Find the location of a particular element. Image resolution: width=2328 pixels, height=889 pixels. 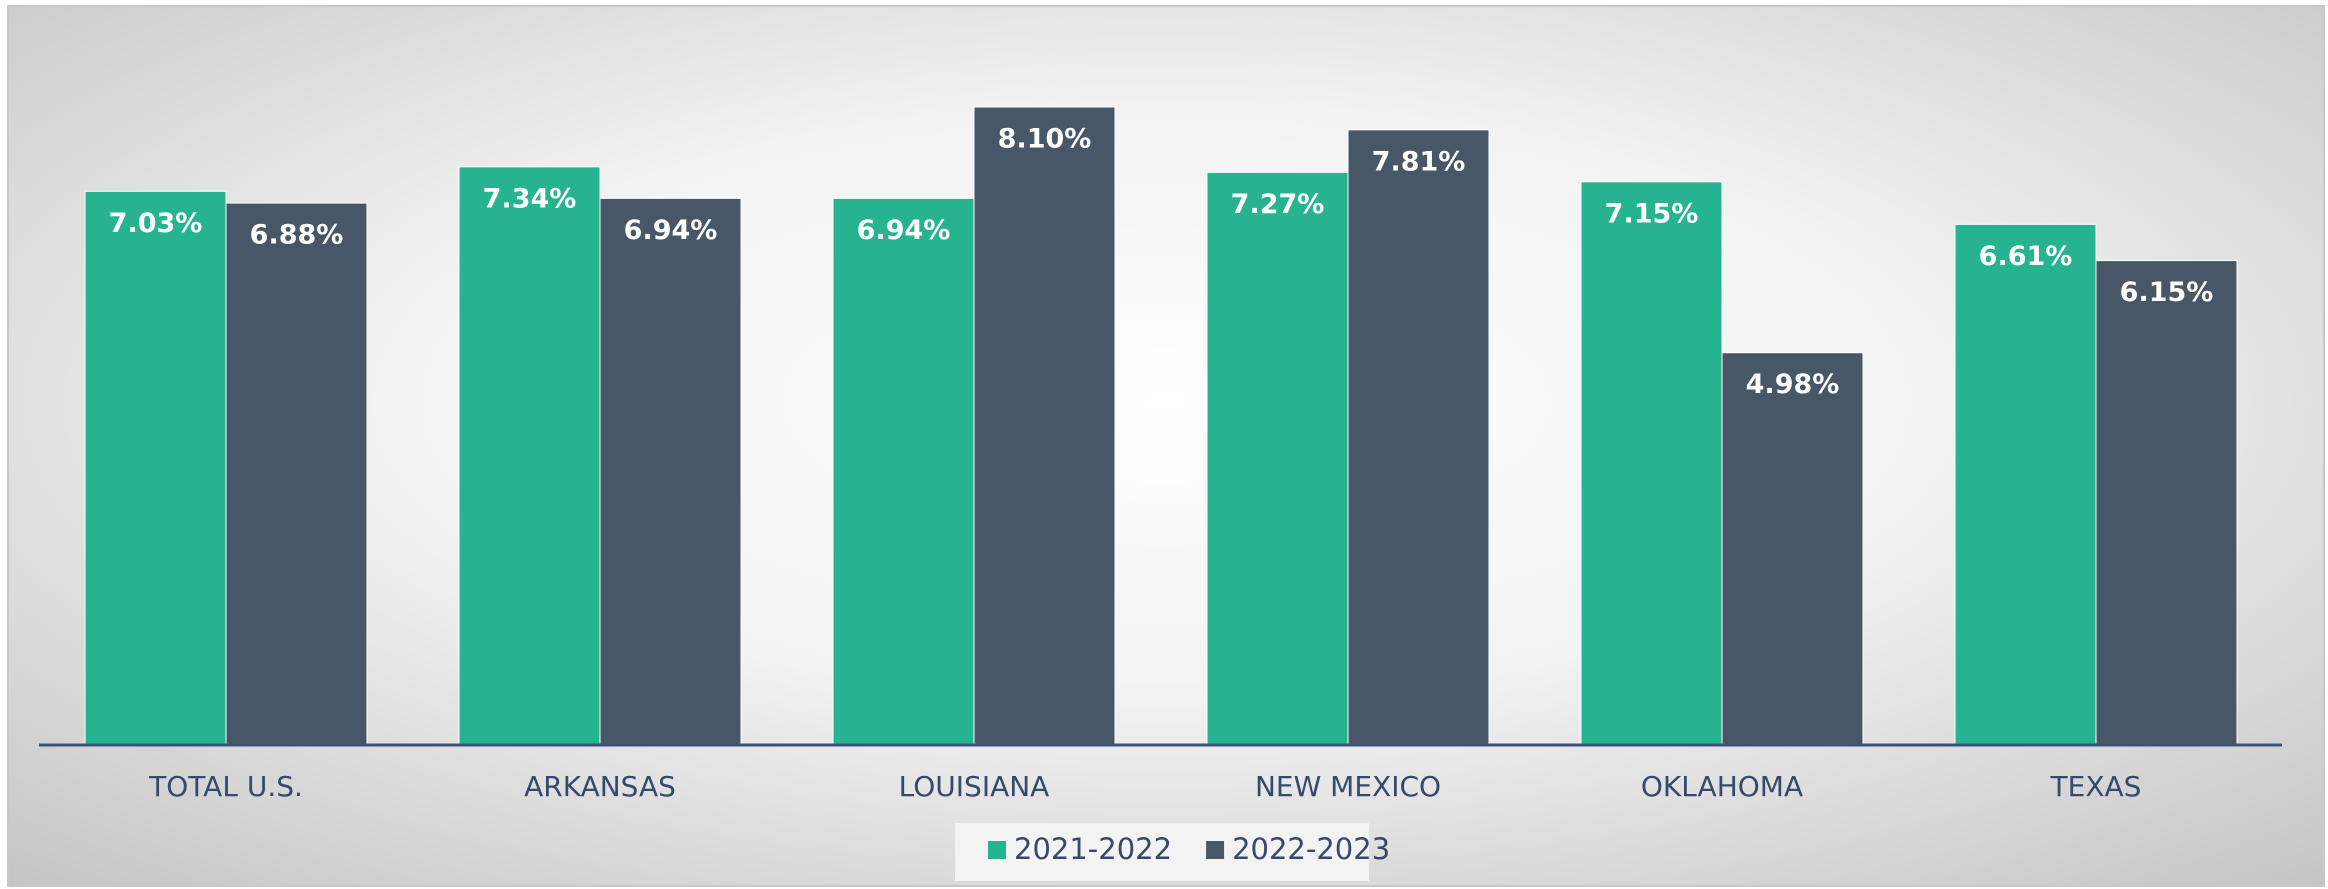

data-label: 7.15% is located at coordinates (1652, 213).